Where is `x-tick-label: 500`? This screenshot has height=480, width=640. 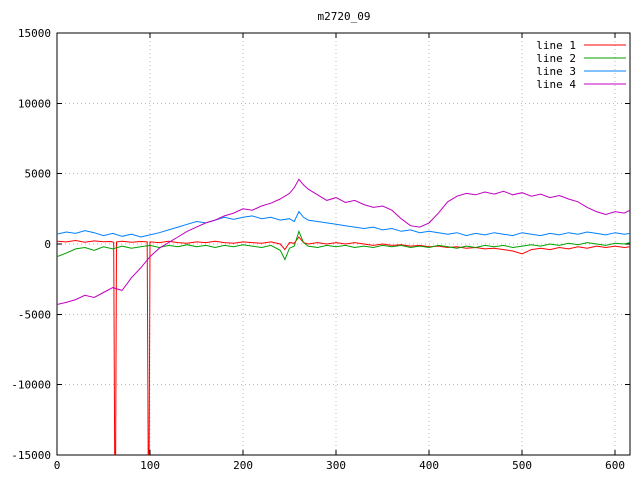 x-tick-label: 500 is located at coordinates (522, 465).